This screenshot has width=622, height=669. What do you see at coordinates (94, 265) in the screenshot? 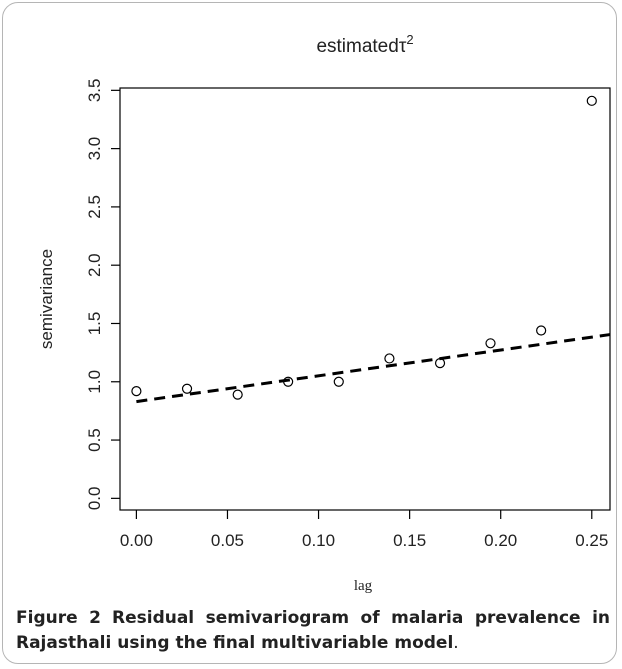
I see `y-tick-label-4: 2.0` at bounding box center [94, 265].